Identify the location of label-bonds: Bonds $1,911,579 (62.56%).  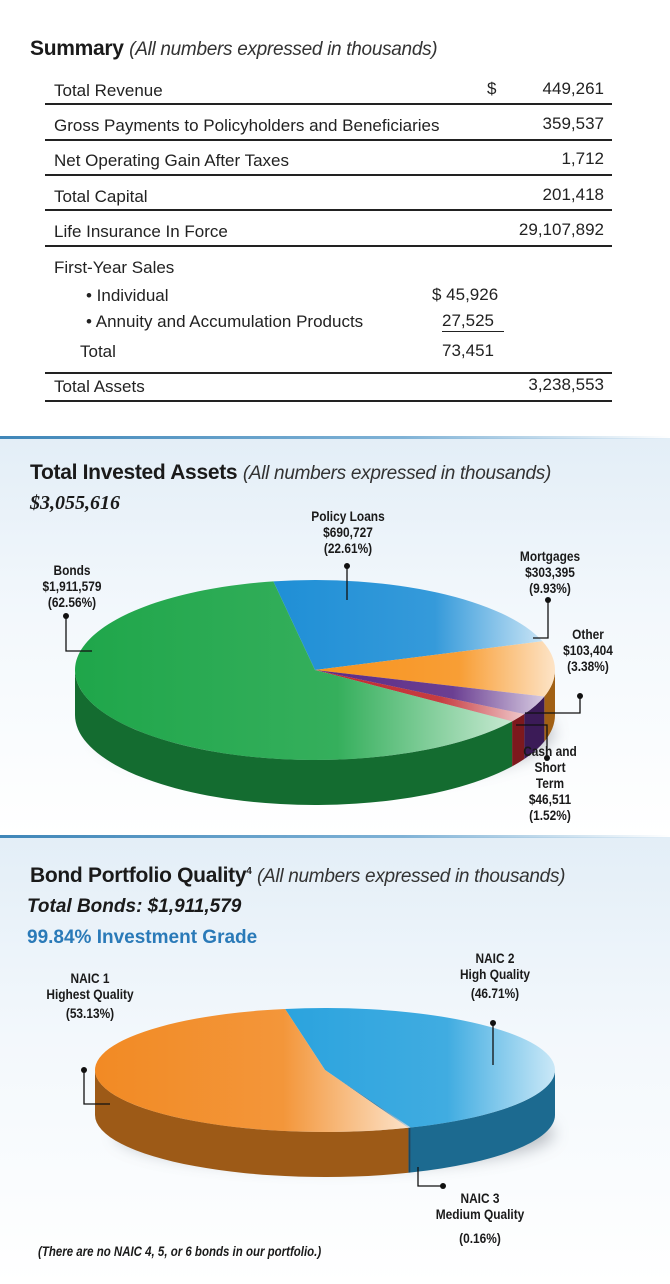
(72, 586).